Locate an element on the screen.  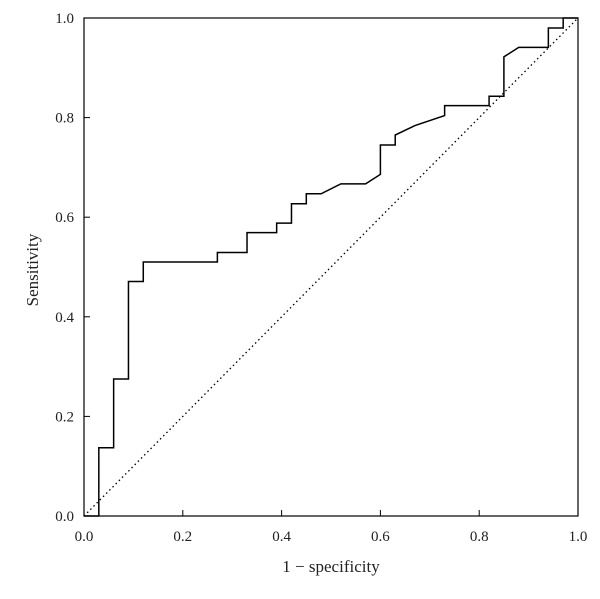
x-tick-label: 0.8 is located at coordinates (479, 537).